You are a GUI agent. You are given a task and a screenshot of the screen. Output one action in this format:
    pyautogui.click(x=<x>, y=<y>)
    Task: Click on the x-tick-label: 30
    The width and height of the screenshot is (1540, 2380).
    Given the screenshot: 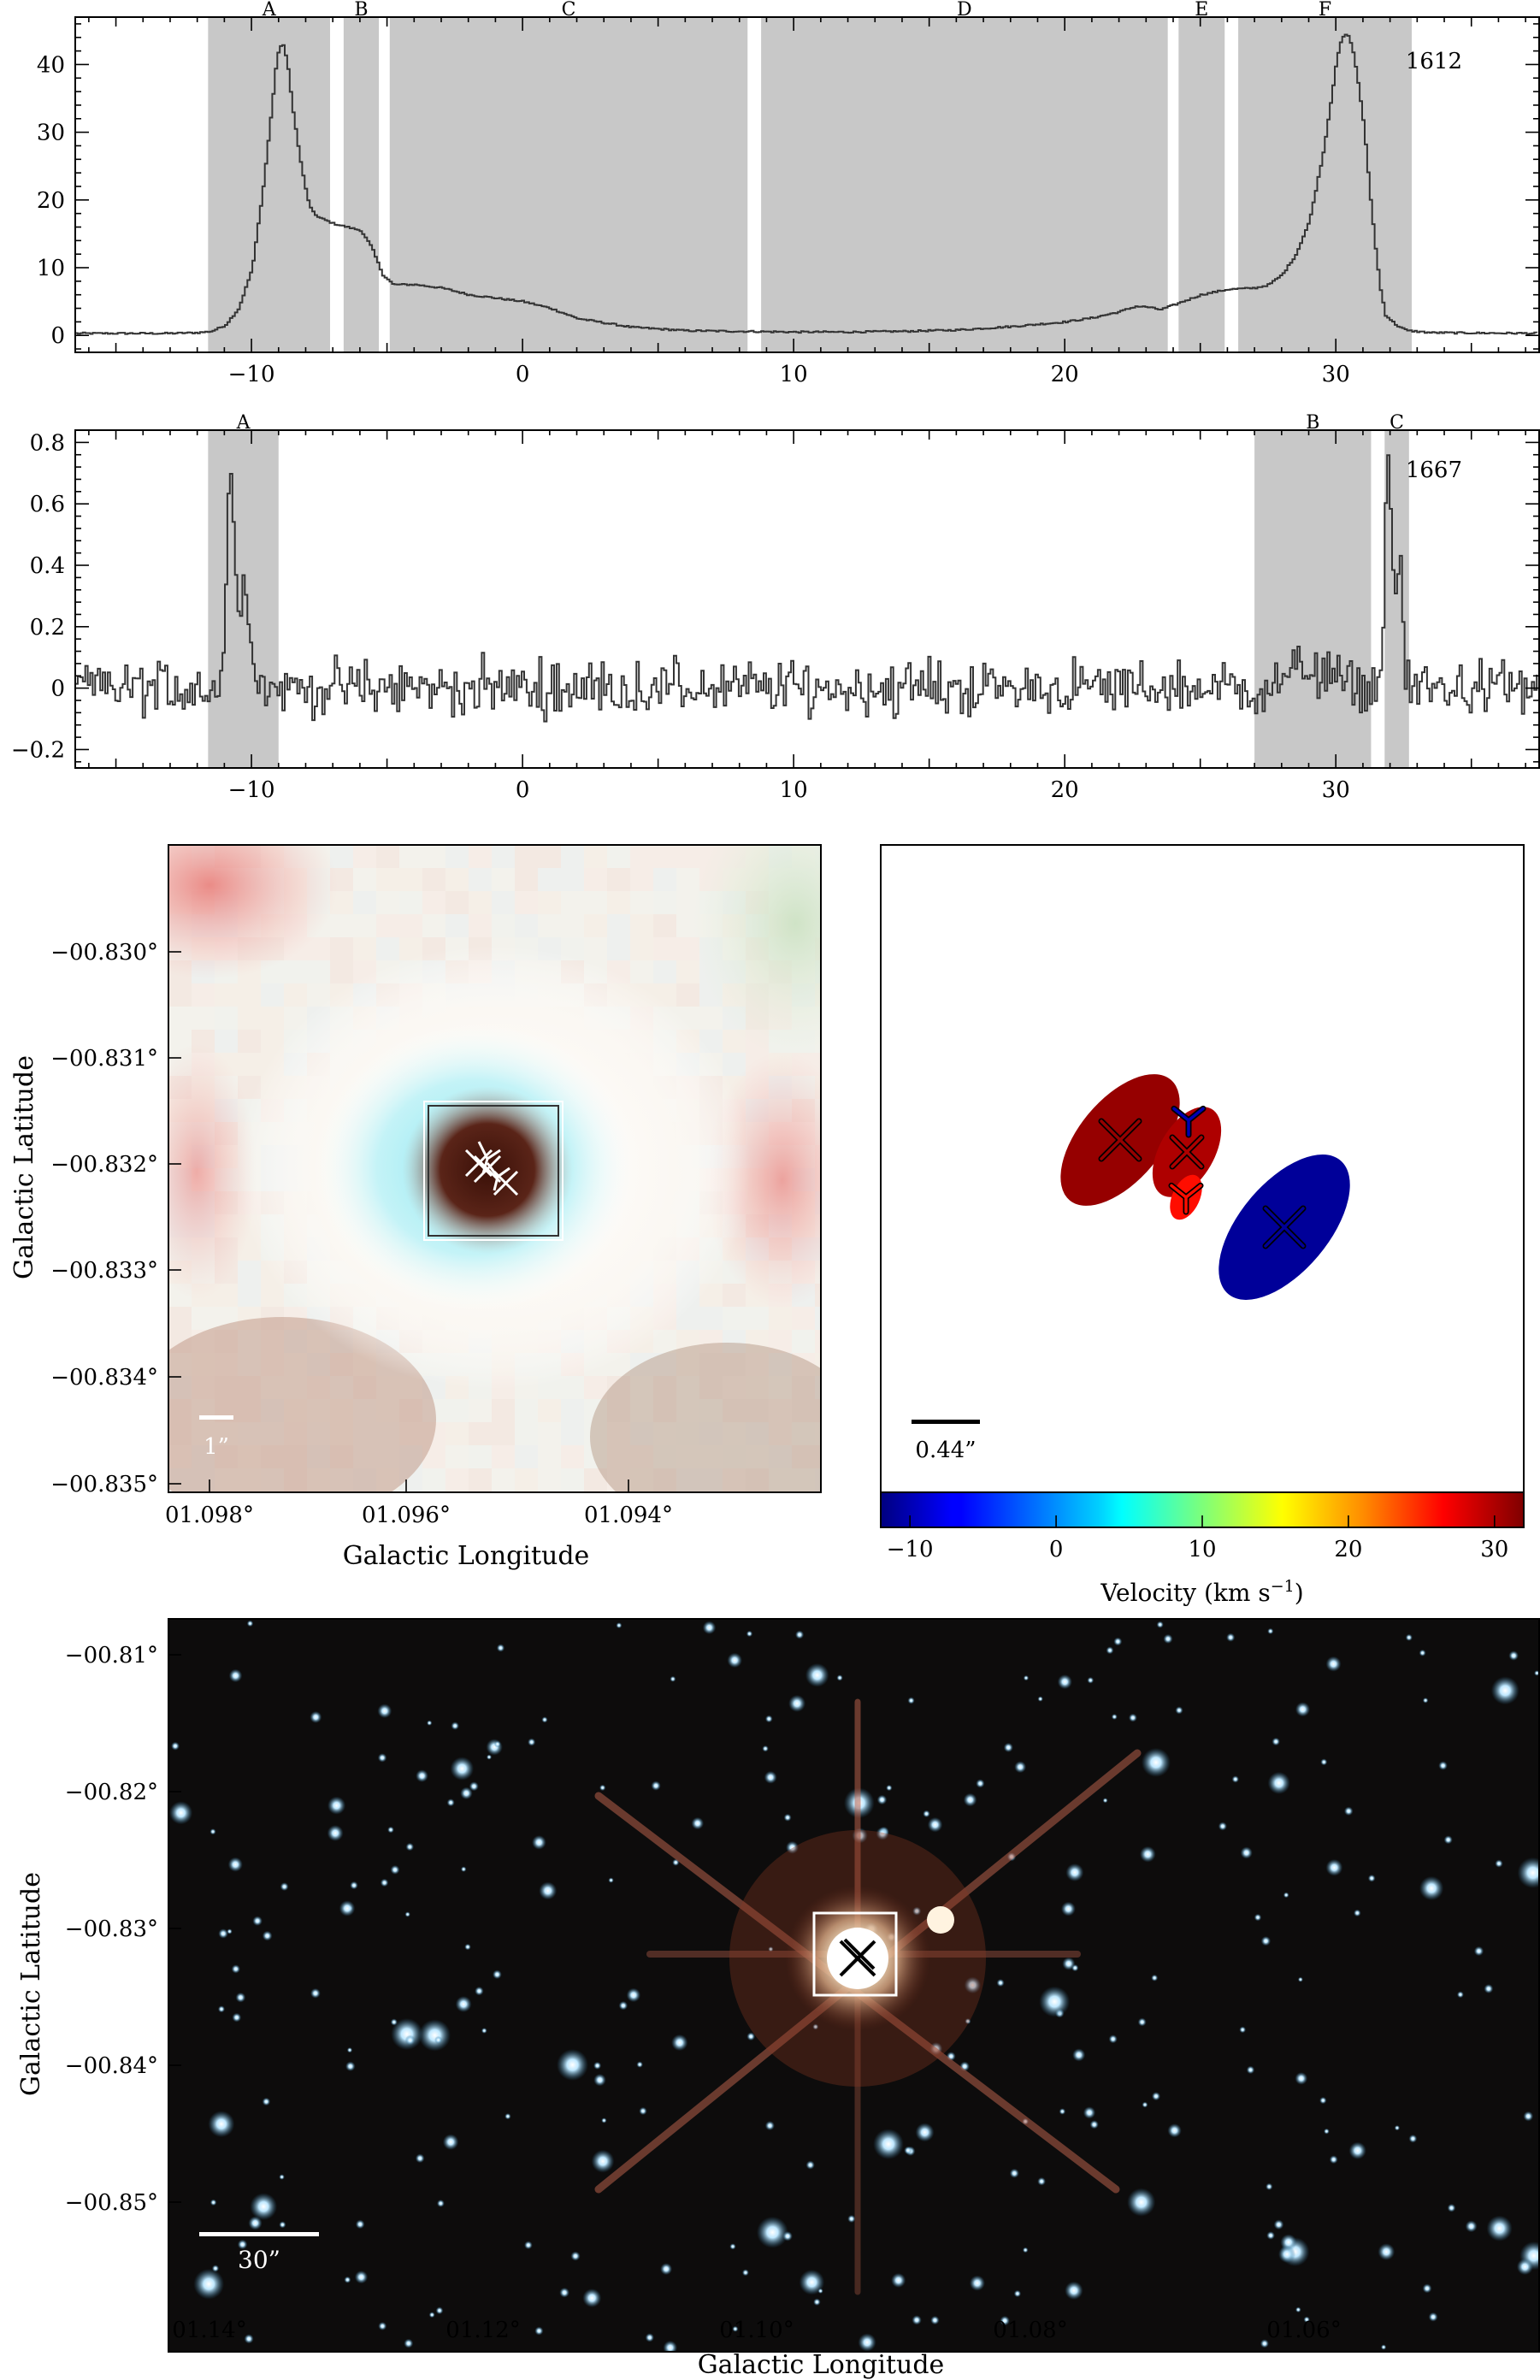 What is the action you would take?
    pyautogui.click(x=1336, y=790)
    